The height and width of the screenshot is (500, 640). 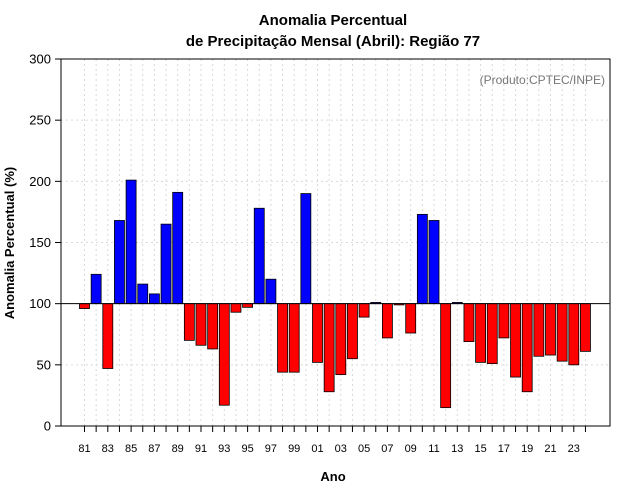 What do you see at coordinates (44, 364) in the screenshot?
I see `y-tick-label: 50` at bounding box center [44, 364].